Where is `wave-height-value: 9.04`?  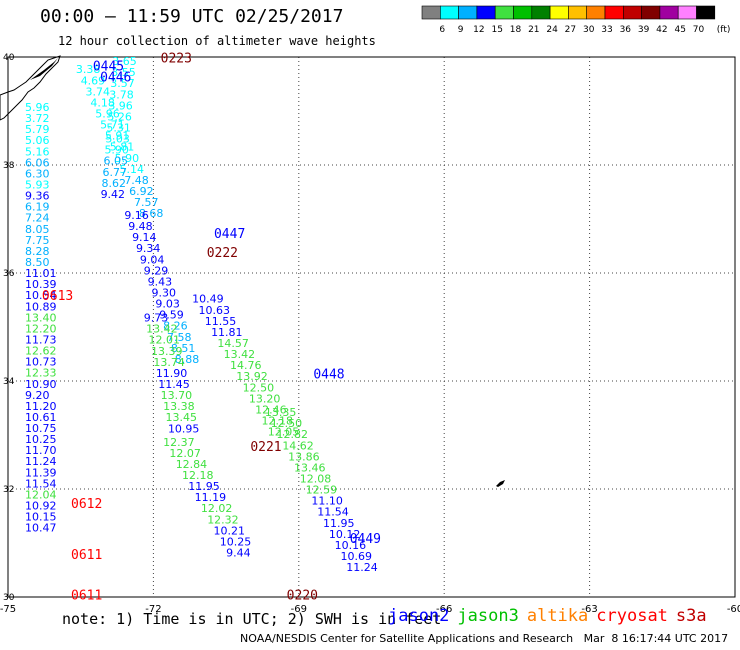 wave-height-value: 9.04 is located at coordinates (152, 259).